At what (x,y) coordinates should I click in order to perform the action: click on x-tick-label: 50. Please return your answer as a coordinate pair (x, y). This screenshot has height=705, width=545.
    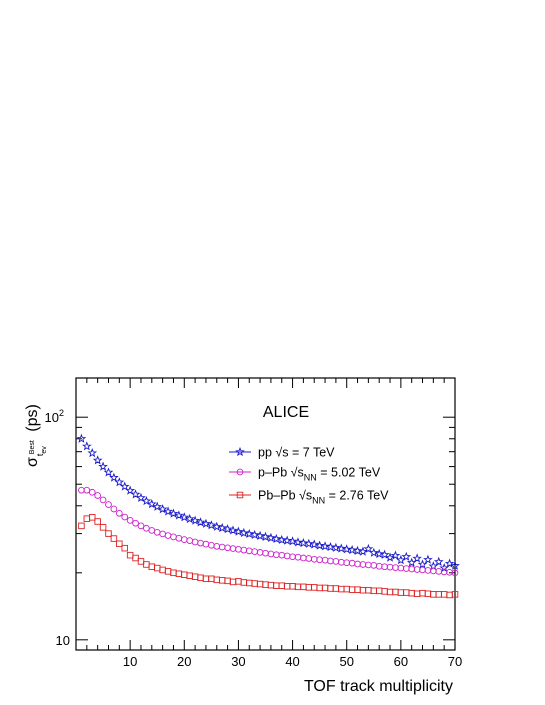
    Looking at the image, I should click on (346, 661).